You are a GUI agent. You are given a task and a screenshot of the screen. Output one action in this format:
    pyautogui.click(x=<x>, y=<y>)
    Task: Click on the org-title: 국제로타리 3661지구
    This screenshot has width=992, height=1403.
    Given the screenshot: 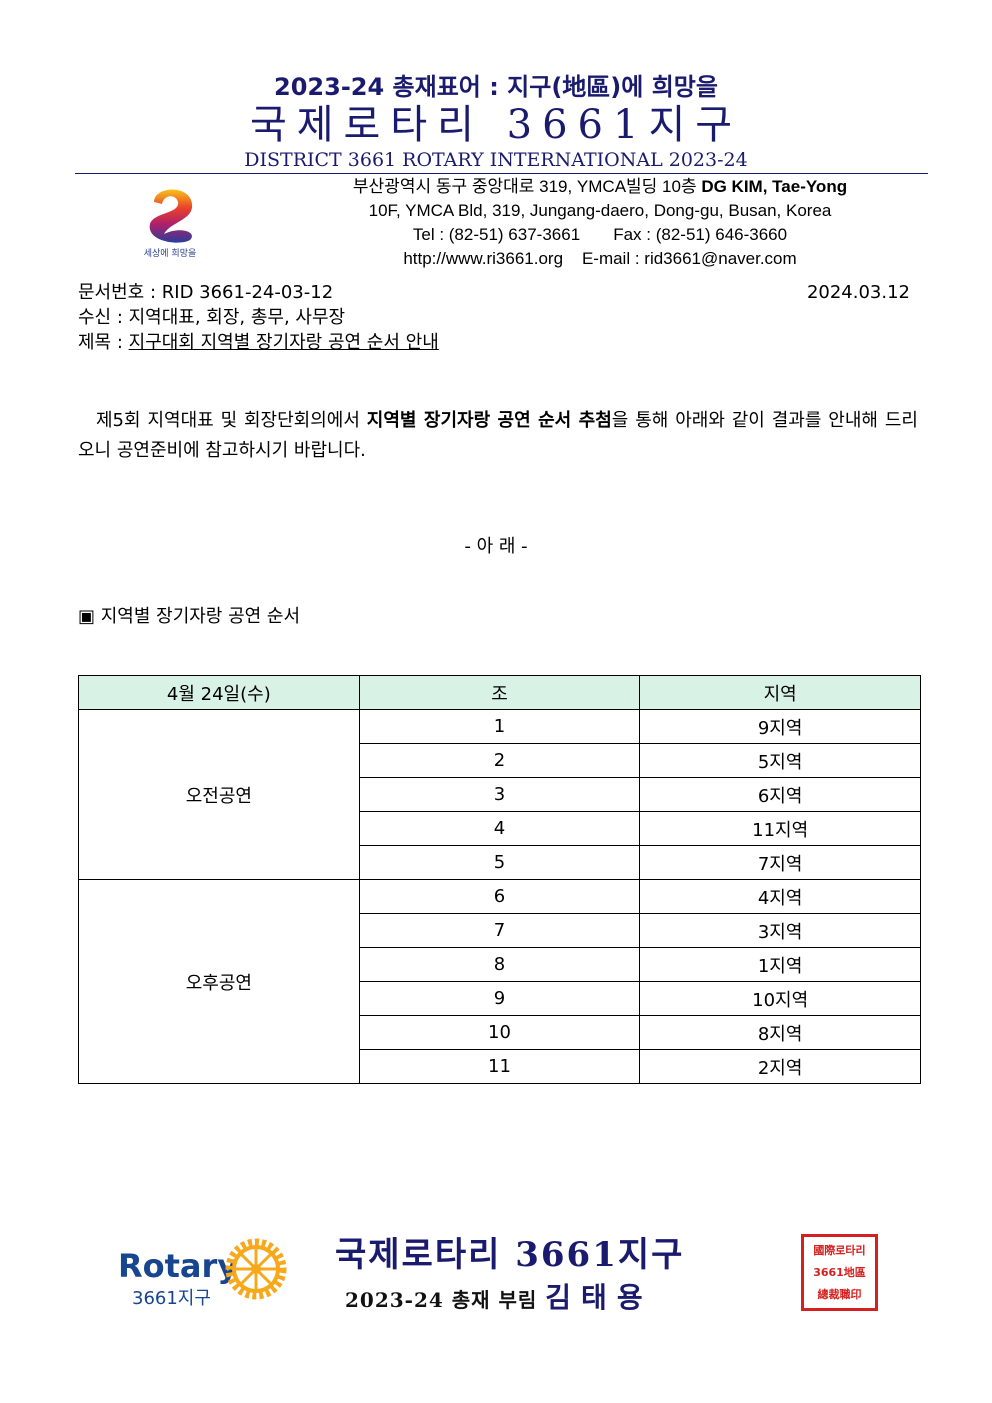 What is the action you would take?
    pyautogui.click(x=496, y=125)
    